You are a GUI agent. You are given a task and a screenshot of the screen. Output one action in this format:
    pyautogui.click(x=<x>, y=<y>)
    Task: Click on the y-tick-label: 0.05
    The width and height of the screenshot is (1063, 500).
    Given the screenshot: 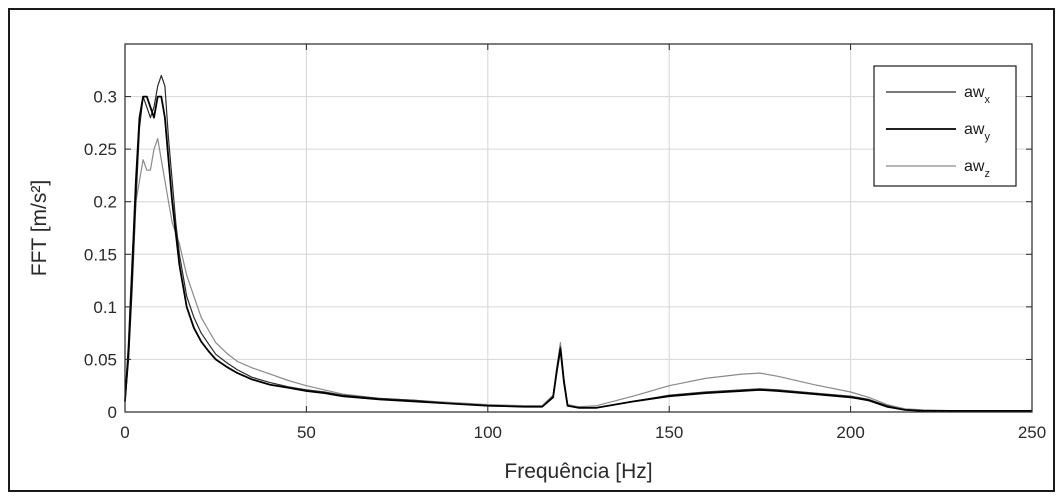 What is the action you would take?
    pyautogui.click(x=100, y=359)
    